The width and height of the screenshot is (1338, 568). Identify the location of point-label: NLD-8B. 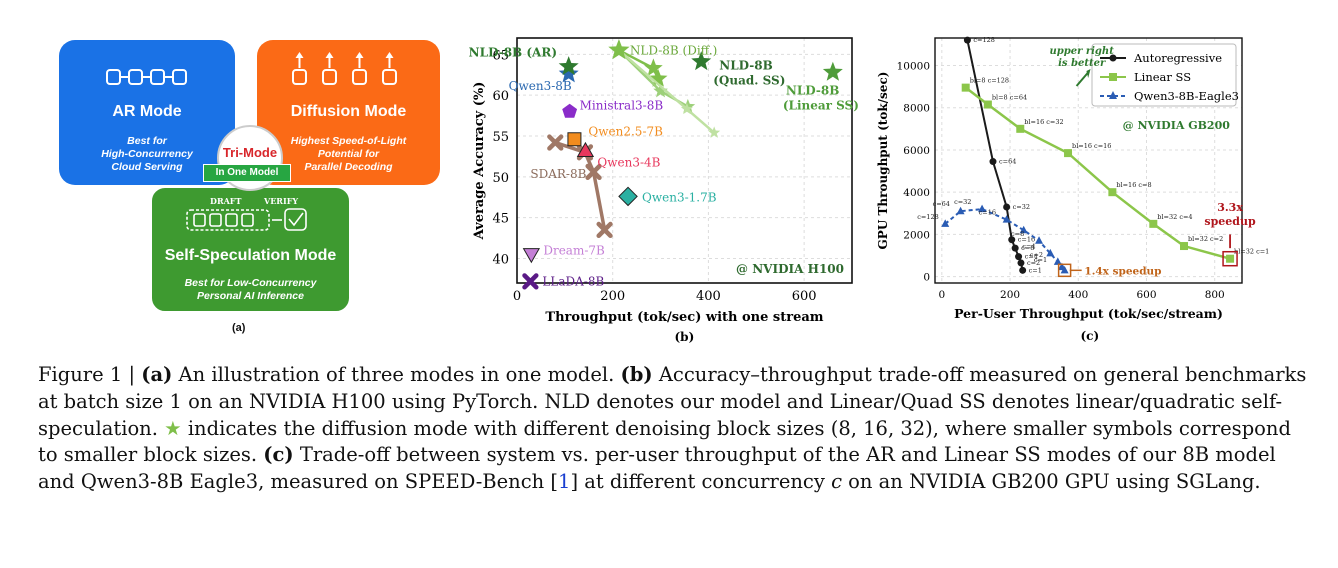
(813, 90).